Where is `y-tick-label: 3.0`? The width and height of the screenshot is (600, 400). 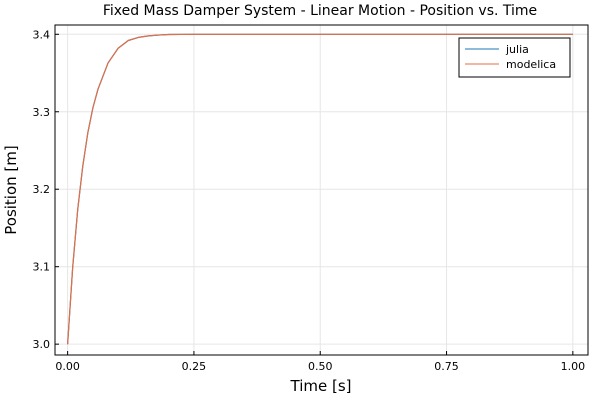 y-tick-label: 3.0 is located at coordinates (42, 344).